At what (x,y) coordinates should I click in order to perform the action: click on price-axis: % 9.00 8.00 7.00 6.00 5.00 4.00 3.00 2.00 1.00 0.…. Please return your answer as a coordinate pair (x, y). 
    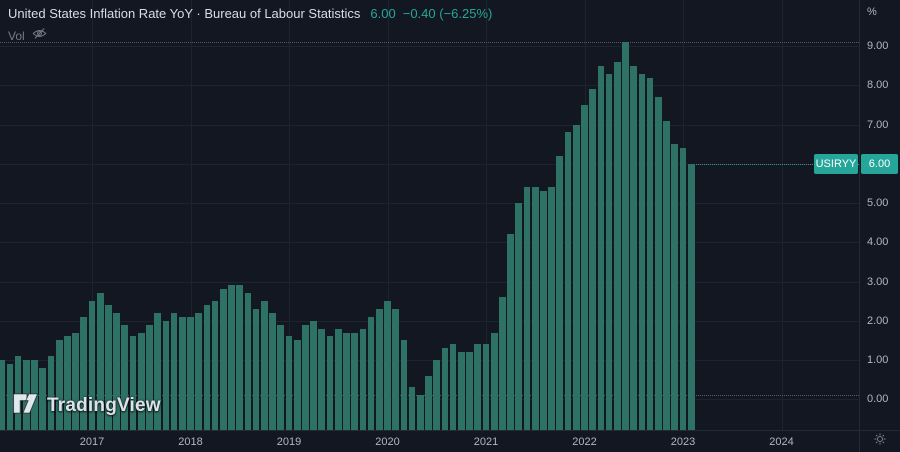
    Looking at the image, I should click on (879, 226).